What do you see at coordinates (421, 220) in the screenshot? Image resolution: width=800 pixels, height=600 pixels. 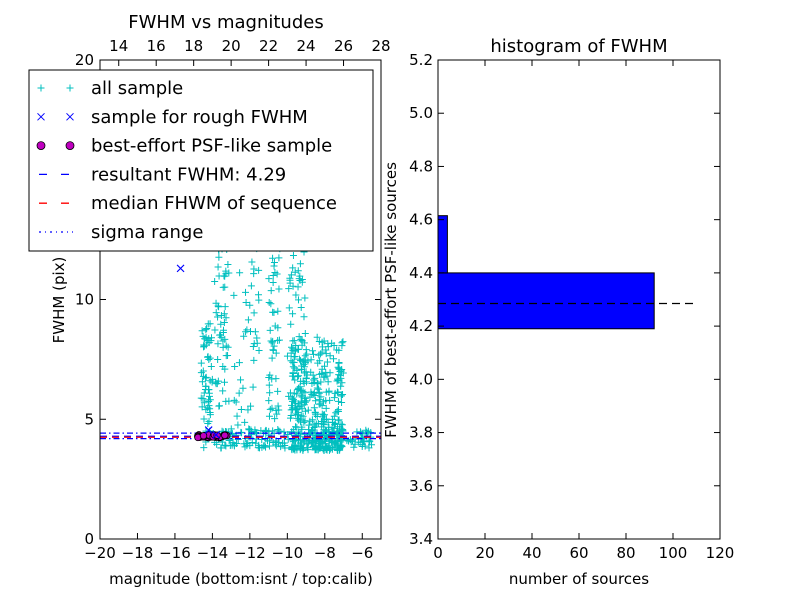 I see `y-tick-label: 4.6` at bounding box center [421, 220].